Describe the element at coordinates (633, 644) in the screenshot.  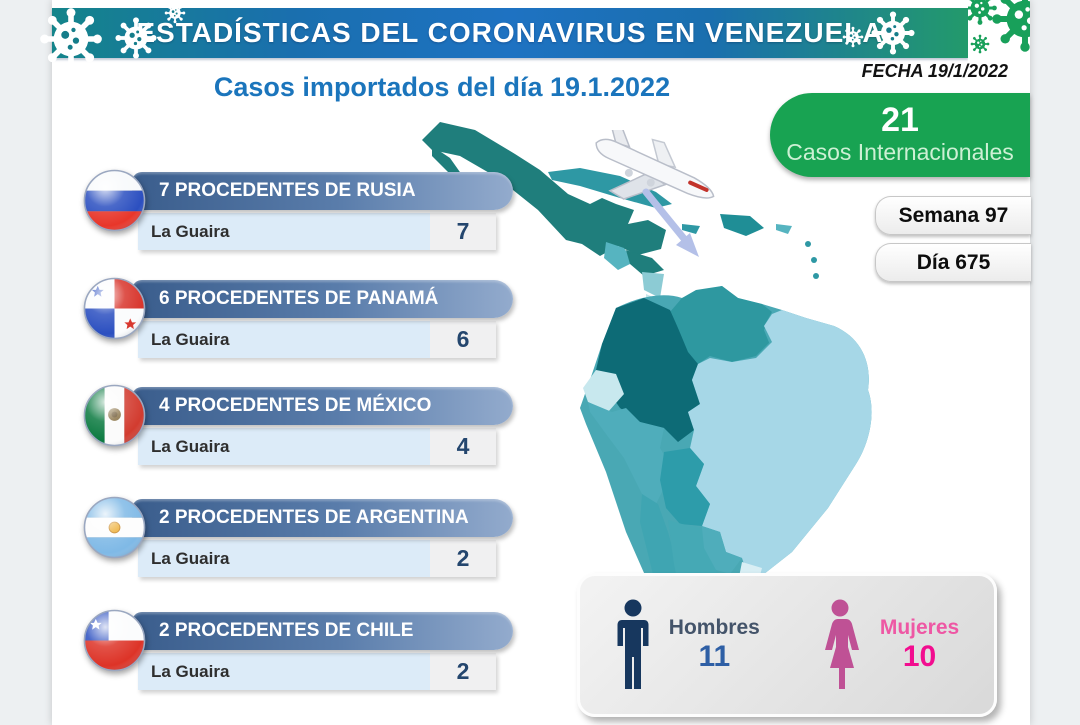
I see `man-icon` at that location.